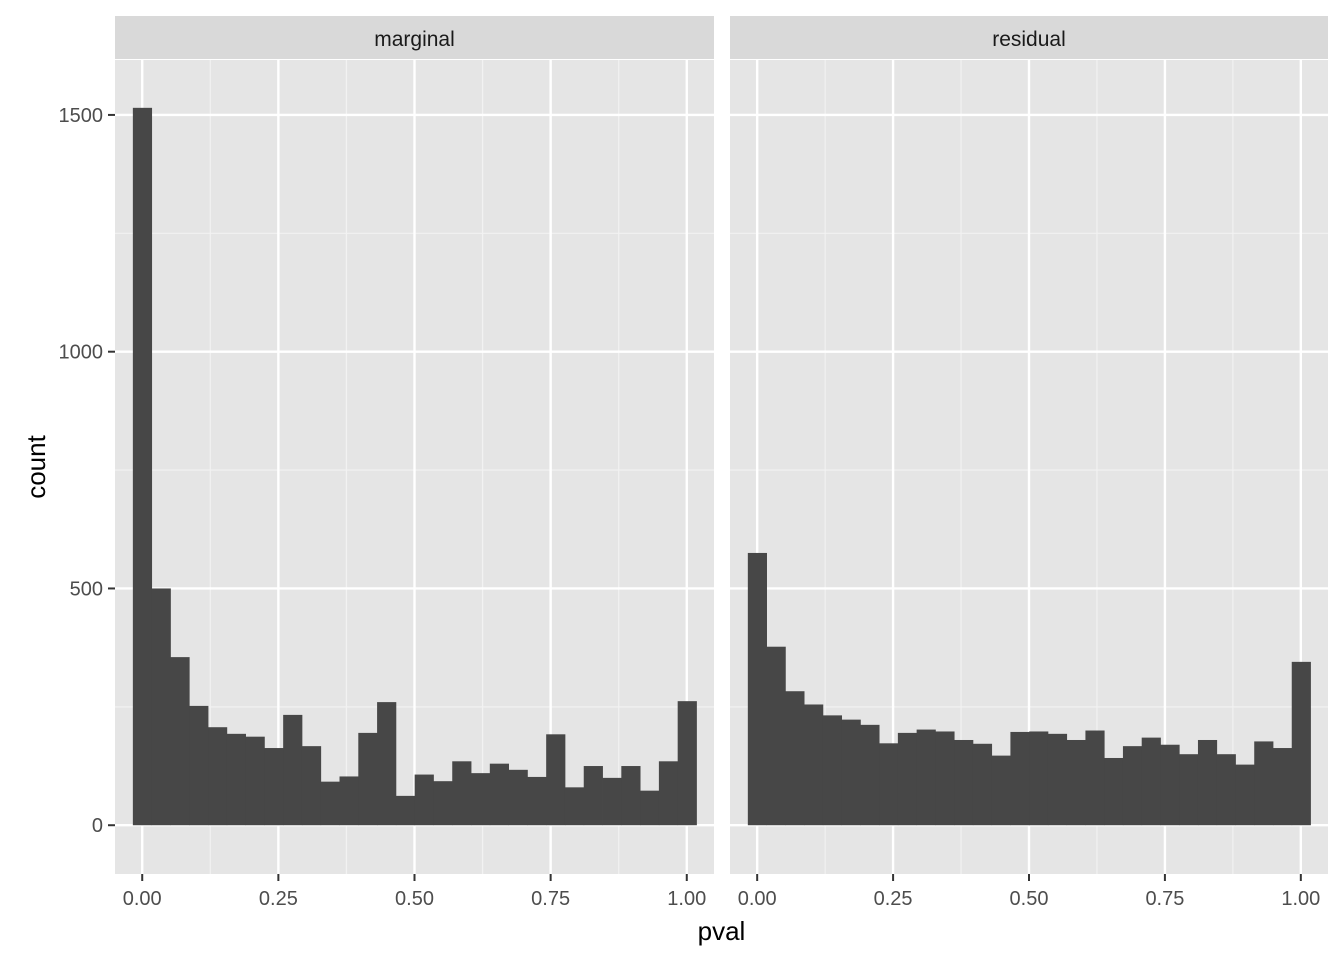 The width and height of the screenshot is (1344, 960). Describe the element at coordinates (1029, 689) in the screenshot. I see `histogram-bars` at that location.